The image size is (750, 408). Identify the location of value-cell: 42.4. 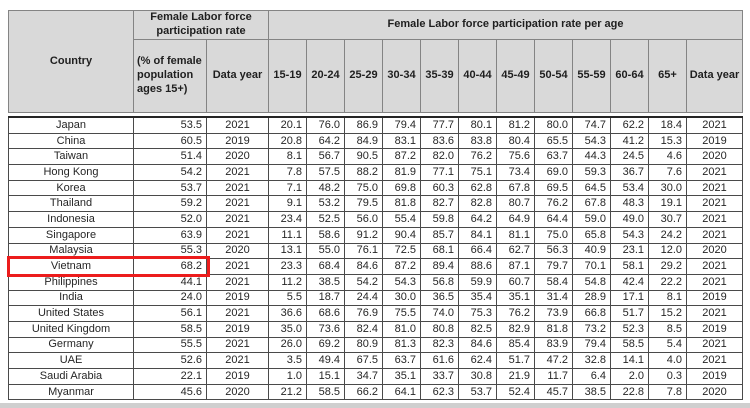
(629, 282).